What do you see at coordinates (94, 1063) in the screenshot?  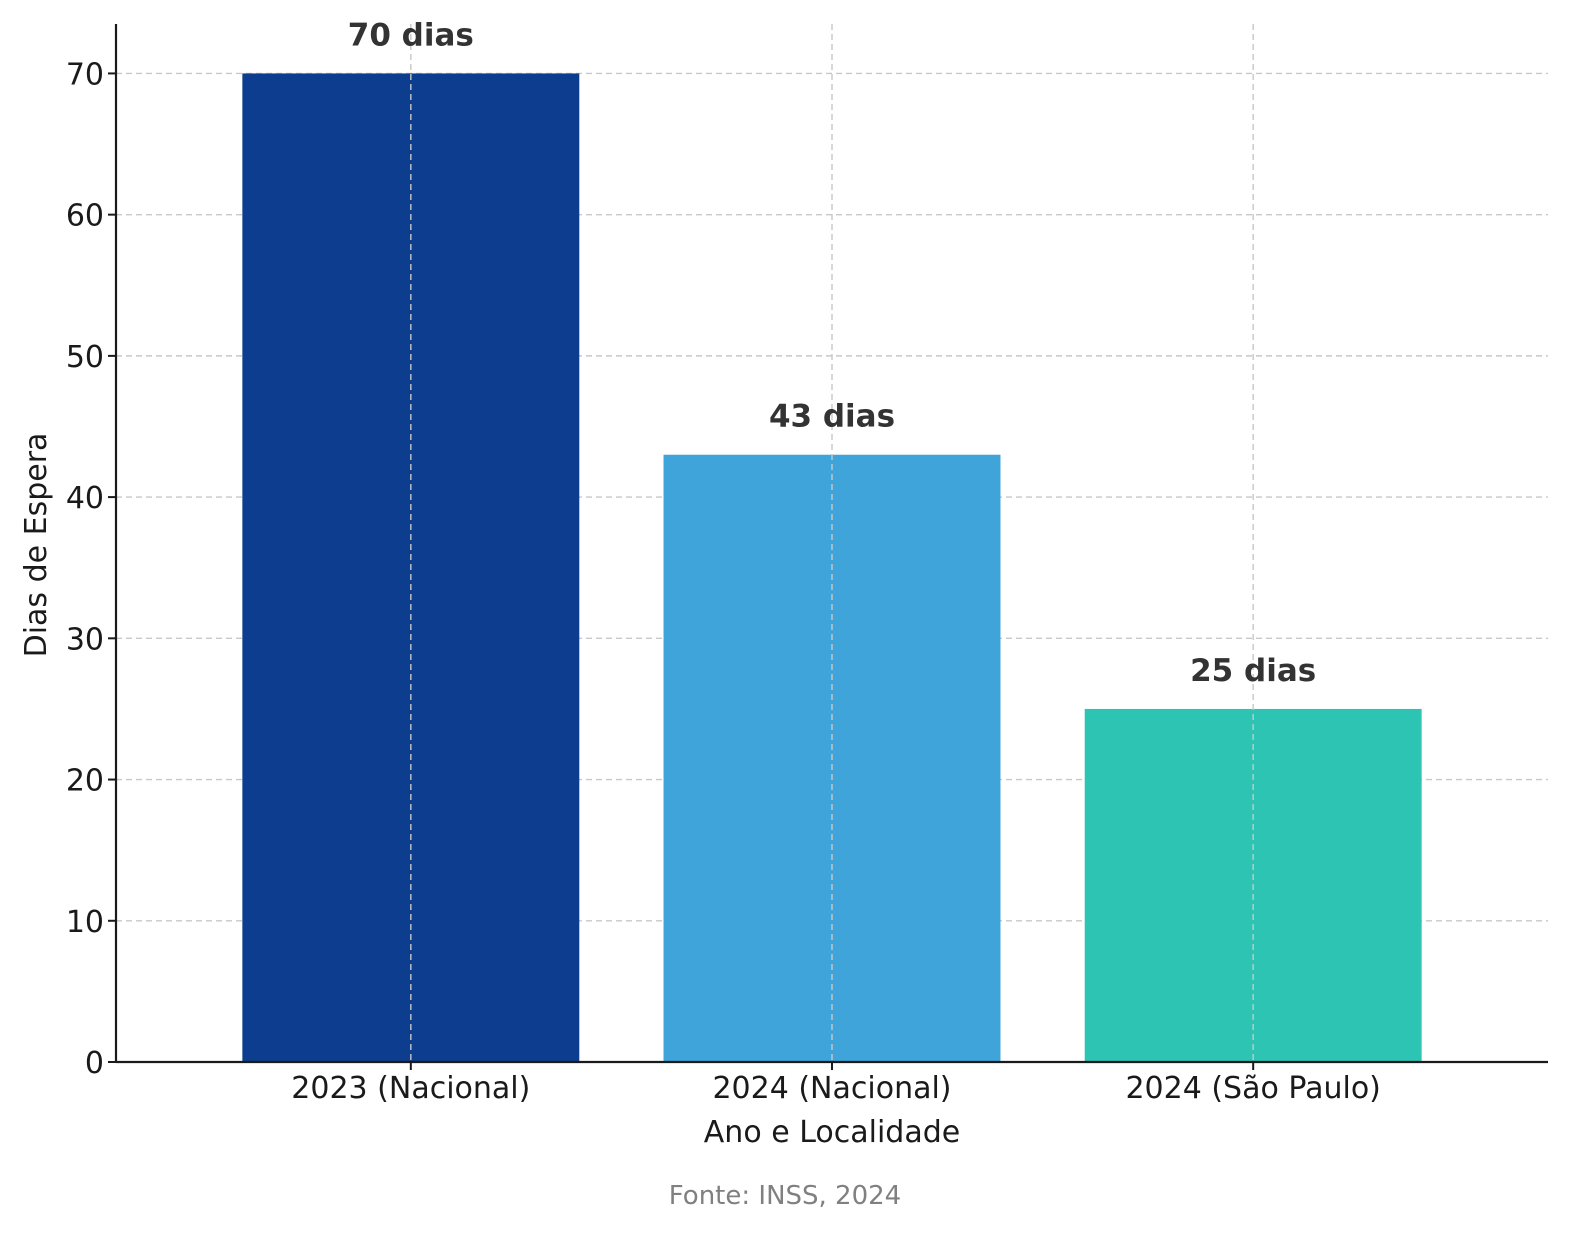 I see `y-tick-label-0: 0` at bounding box center [94, 1063].